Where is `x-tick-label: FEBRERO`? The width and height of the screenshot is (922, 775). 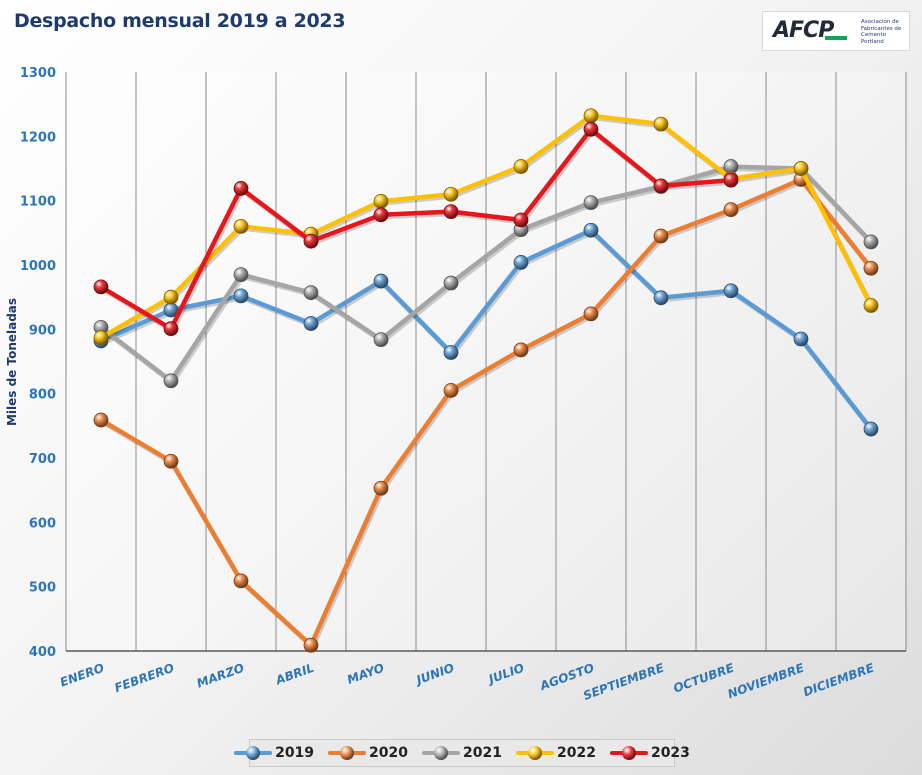 x-tick-label: FEBRERO is located at coordinates (144, 678).